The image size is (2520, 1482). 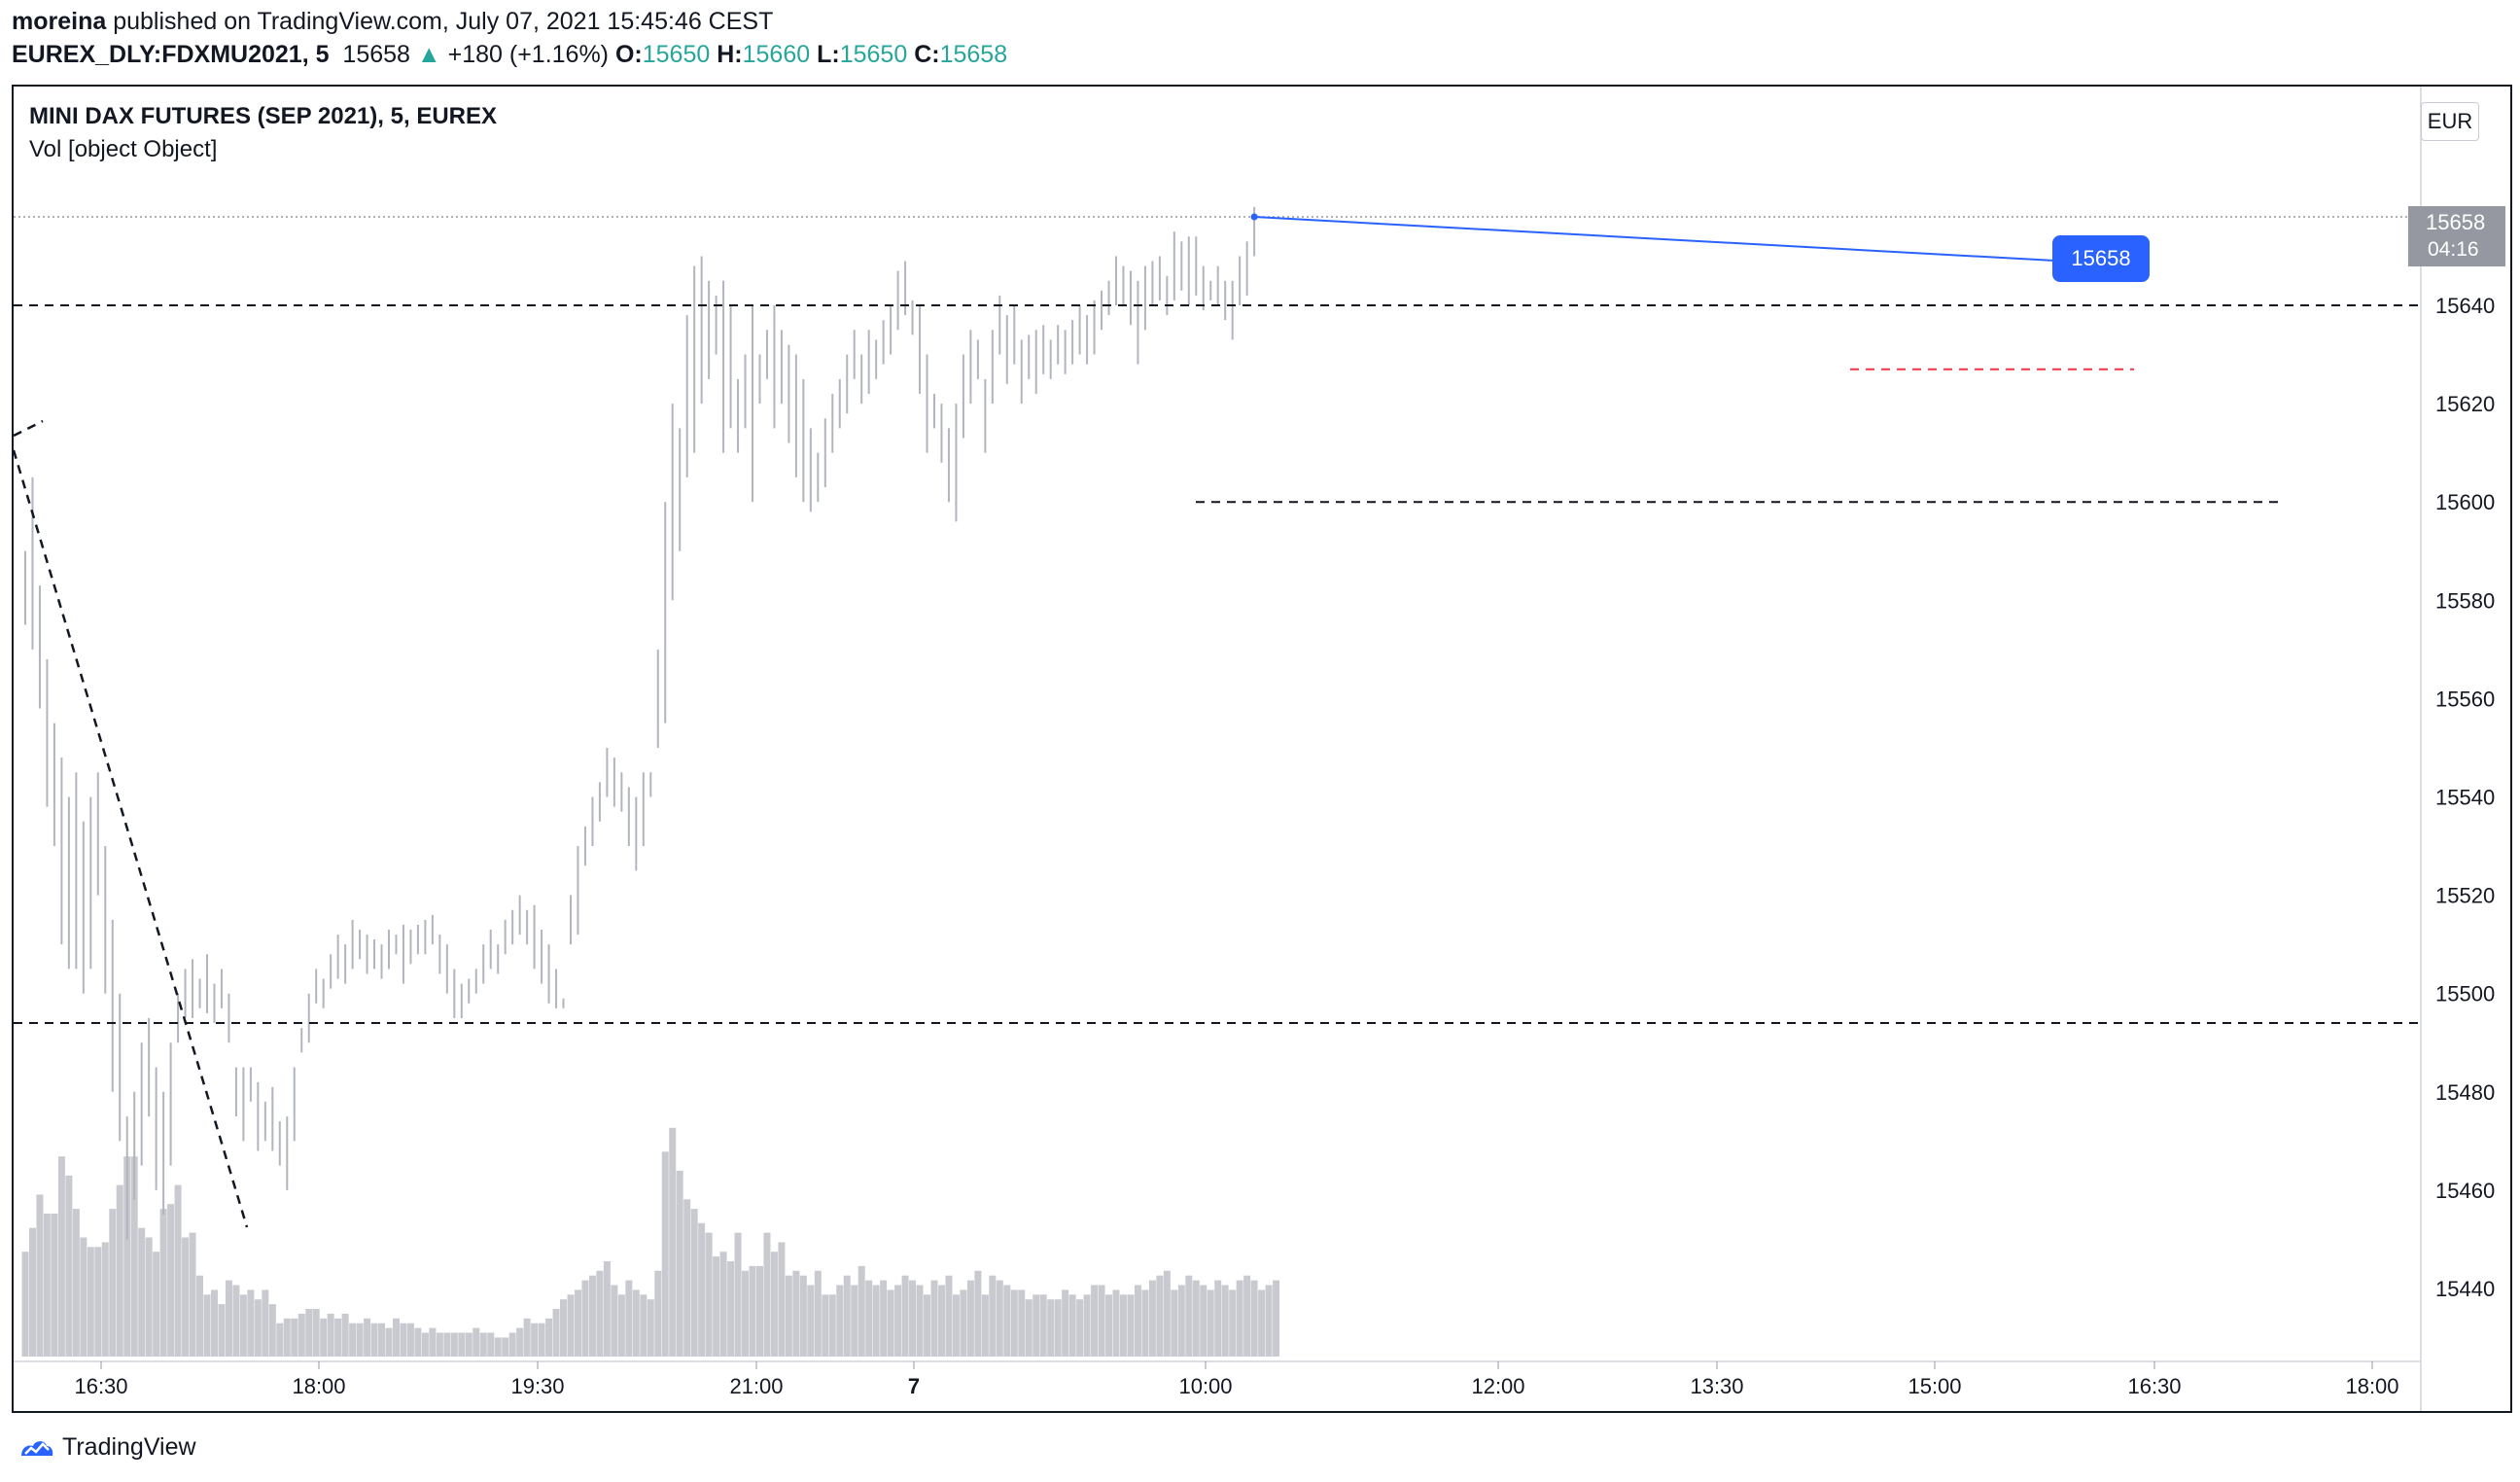 I want to click on y-tick-label: 15440, so click(x=2465, y=1289).